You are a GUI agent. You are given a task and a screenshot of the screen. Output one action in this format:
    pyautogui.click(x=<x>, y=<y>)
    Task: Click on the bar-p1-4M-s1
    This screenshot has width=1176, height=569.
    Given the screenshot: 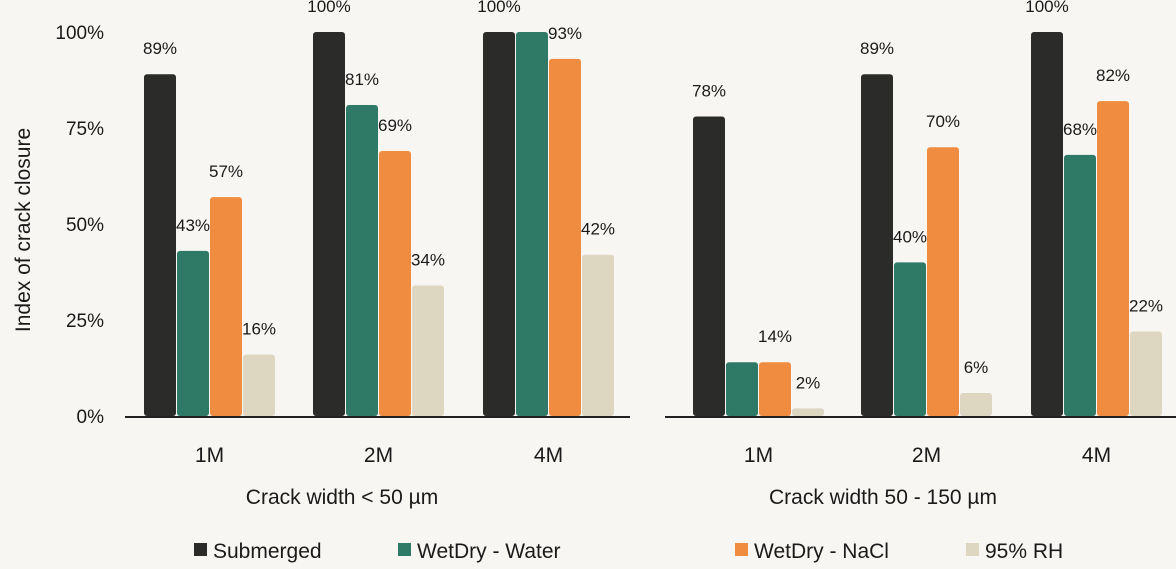 What is the action you would take?
    pyautogui.click(x=499, y=224)
    